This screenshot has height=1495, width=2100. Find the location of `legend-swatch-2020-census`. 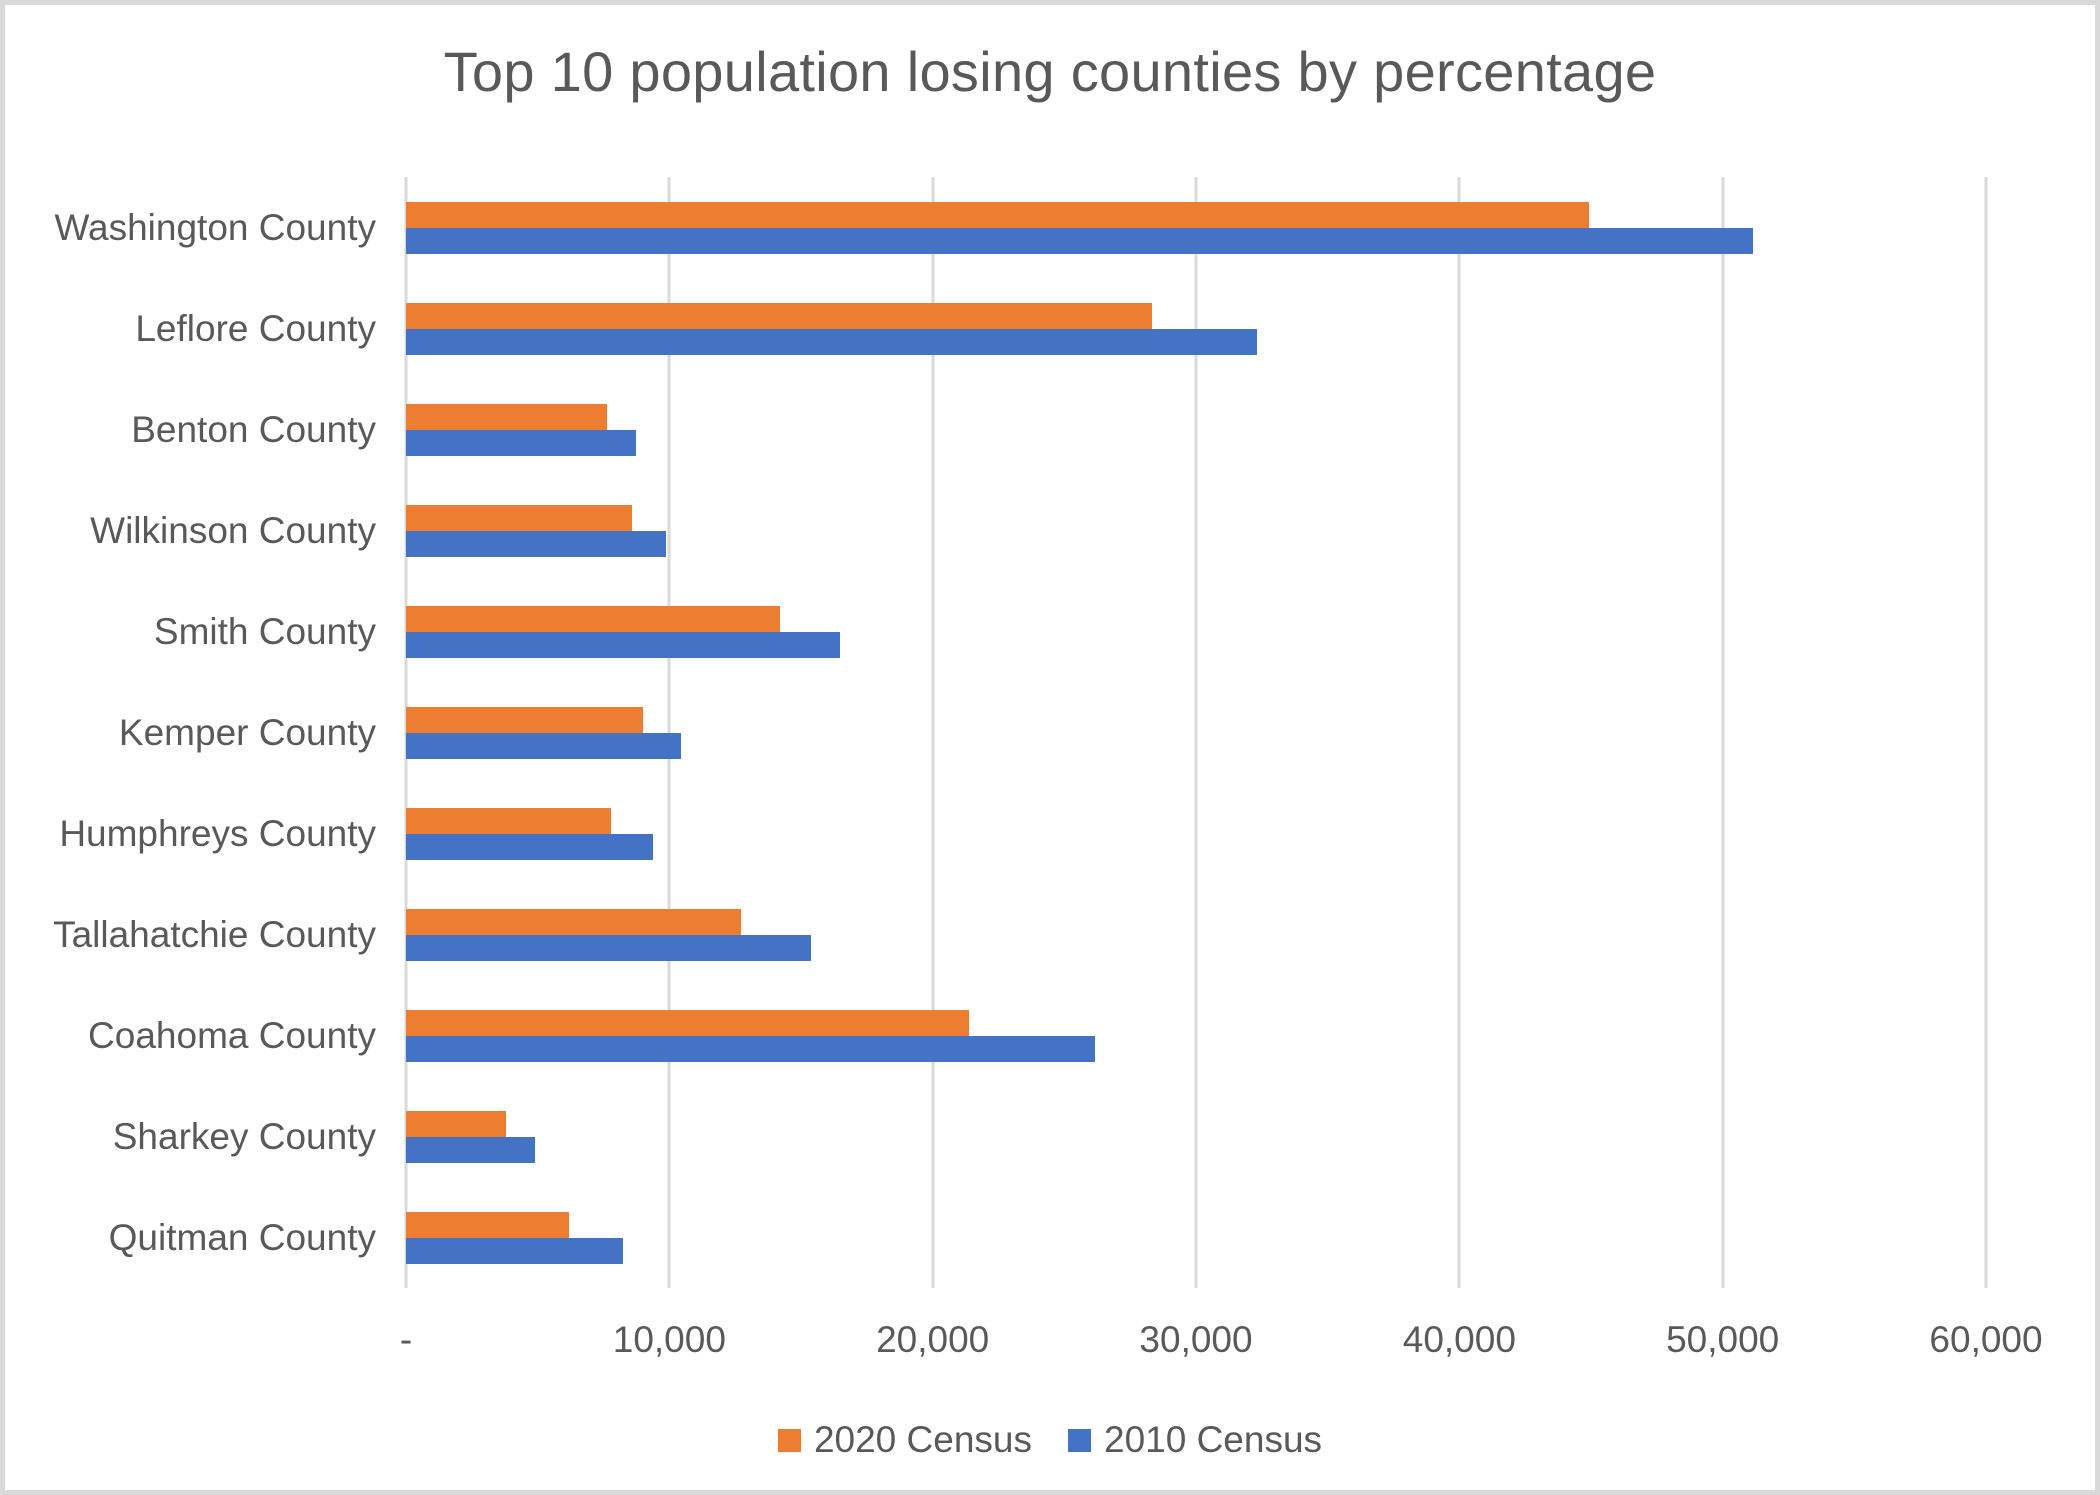

legend-swatch-2020-census is located at coordinates (789, 1440).